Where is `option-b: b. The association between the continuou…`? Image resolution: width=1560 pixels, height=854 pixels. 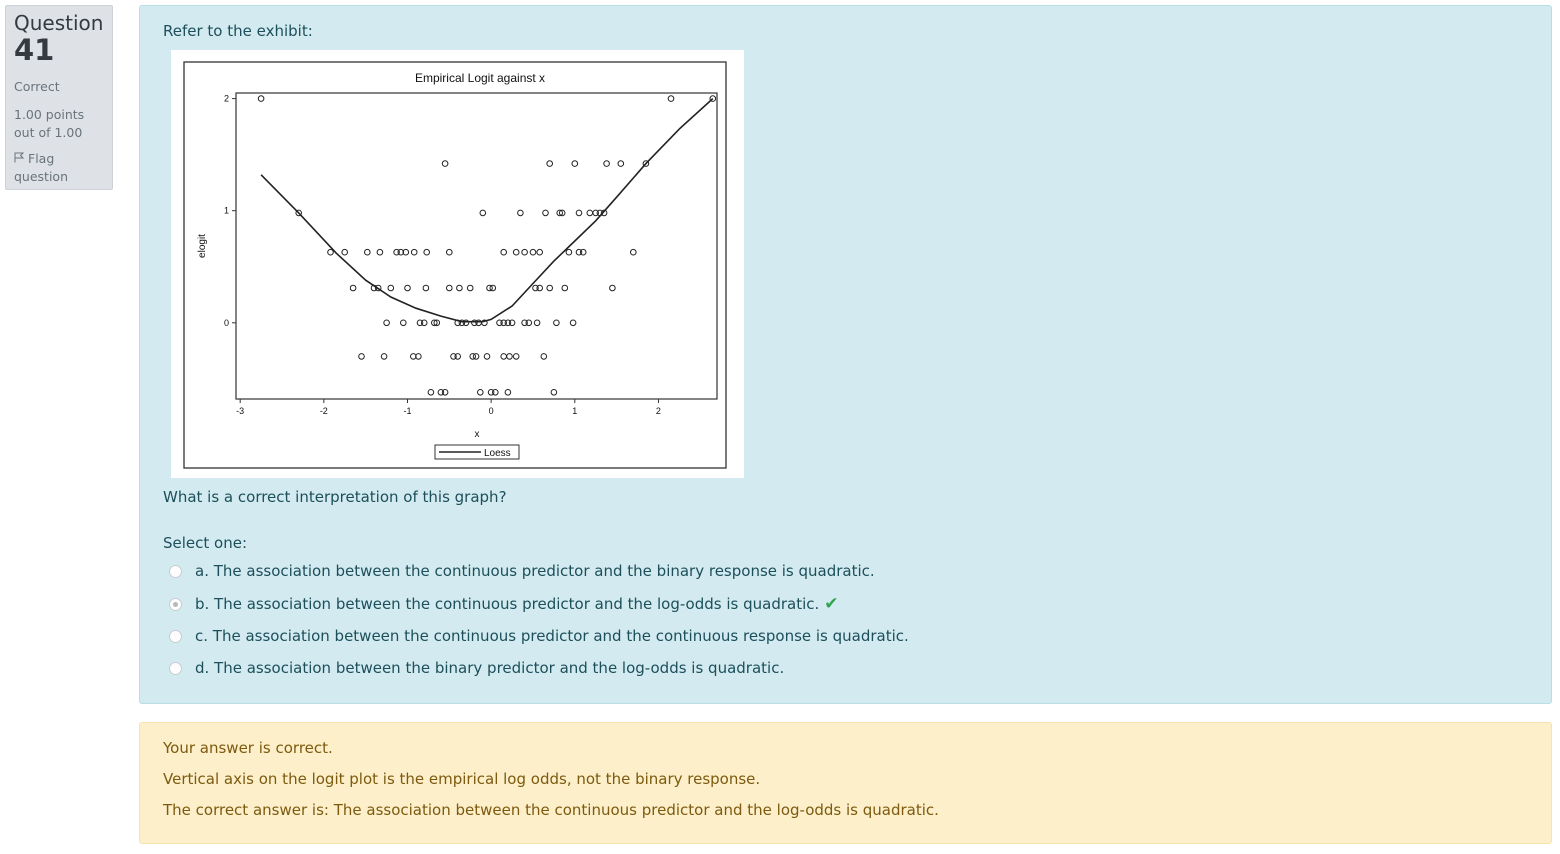 option-b: b. The association between the continuou… is located at coordinates (504, 604).